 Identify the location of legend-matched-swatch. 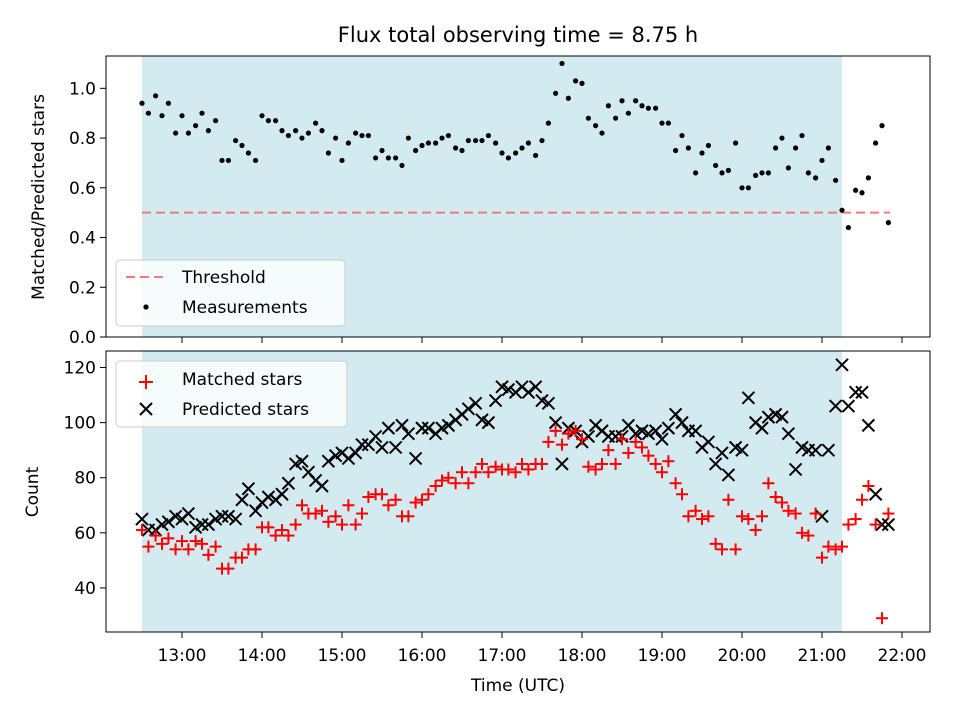
(146, 382).